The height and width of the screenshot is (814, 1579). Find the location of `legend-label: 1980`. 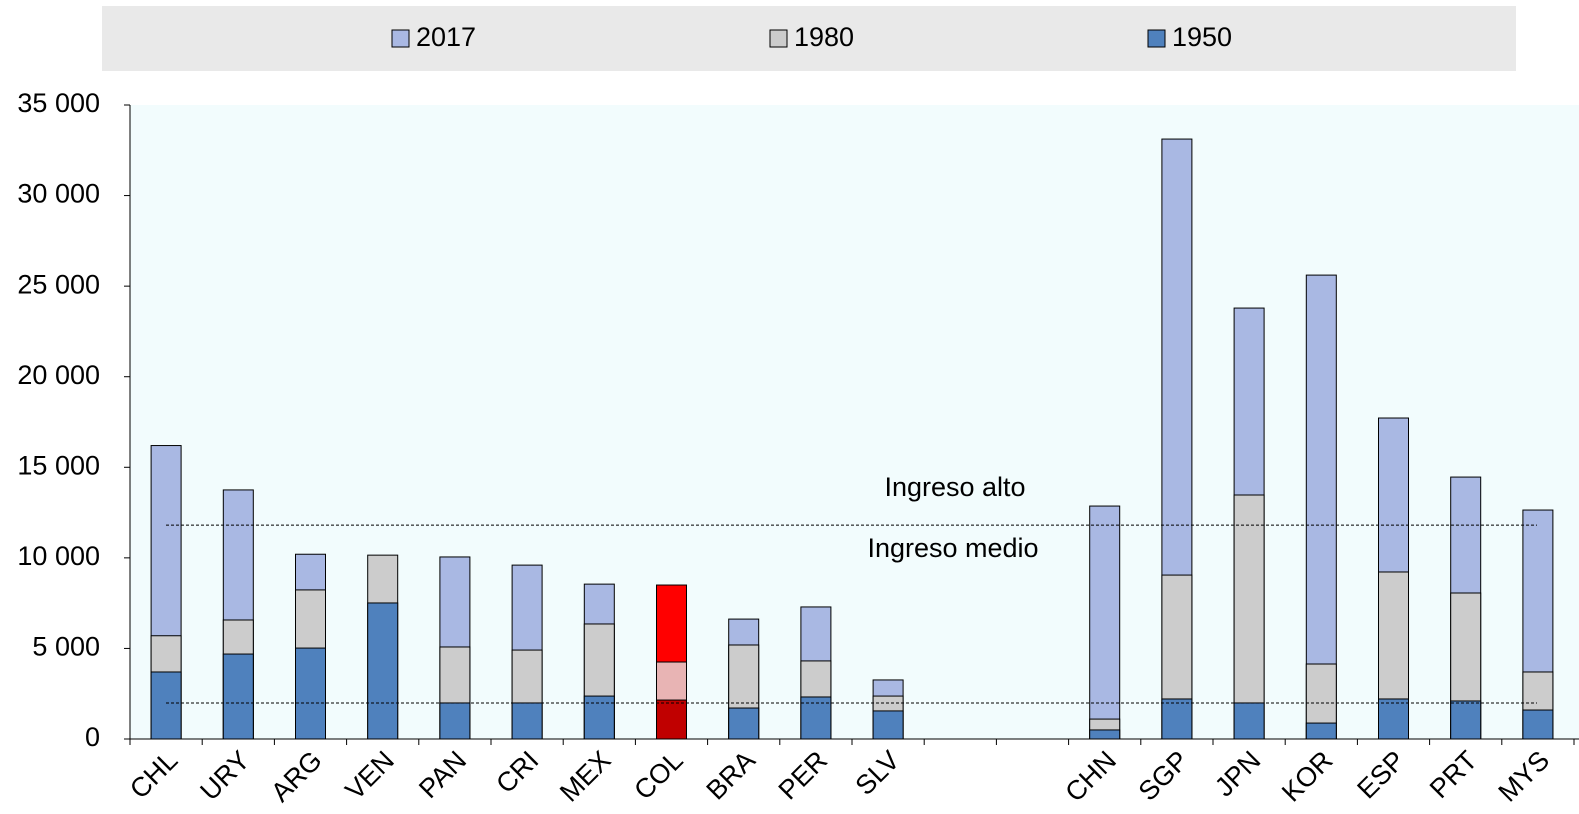

legend-label: 1980 is located at coordinates (824, 37).